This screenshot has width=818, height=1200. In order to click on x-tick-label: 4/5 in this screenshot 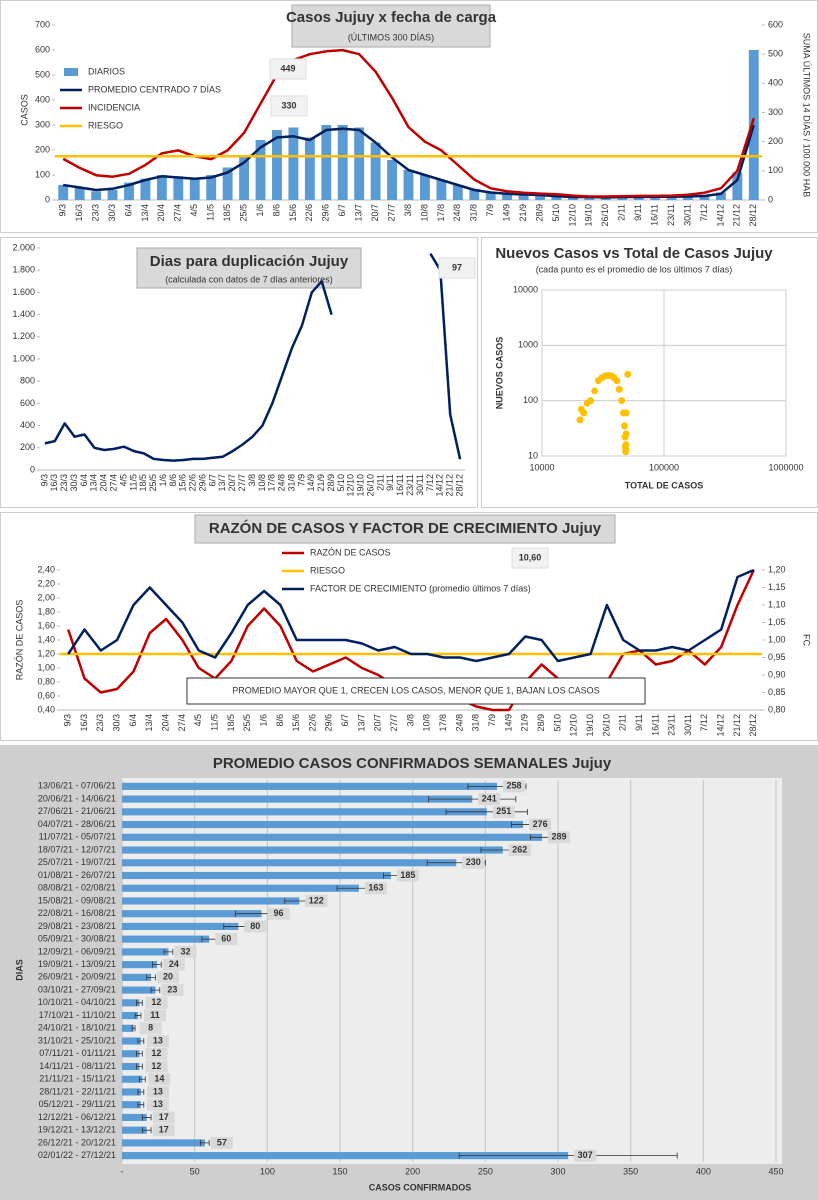, I will do `click(198, 720)`.